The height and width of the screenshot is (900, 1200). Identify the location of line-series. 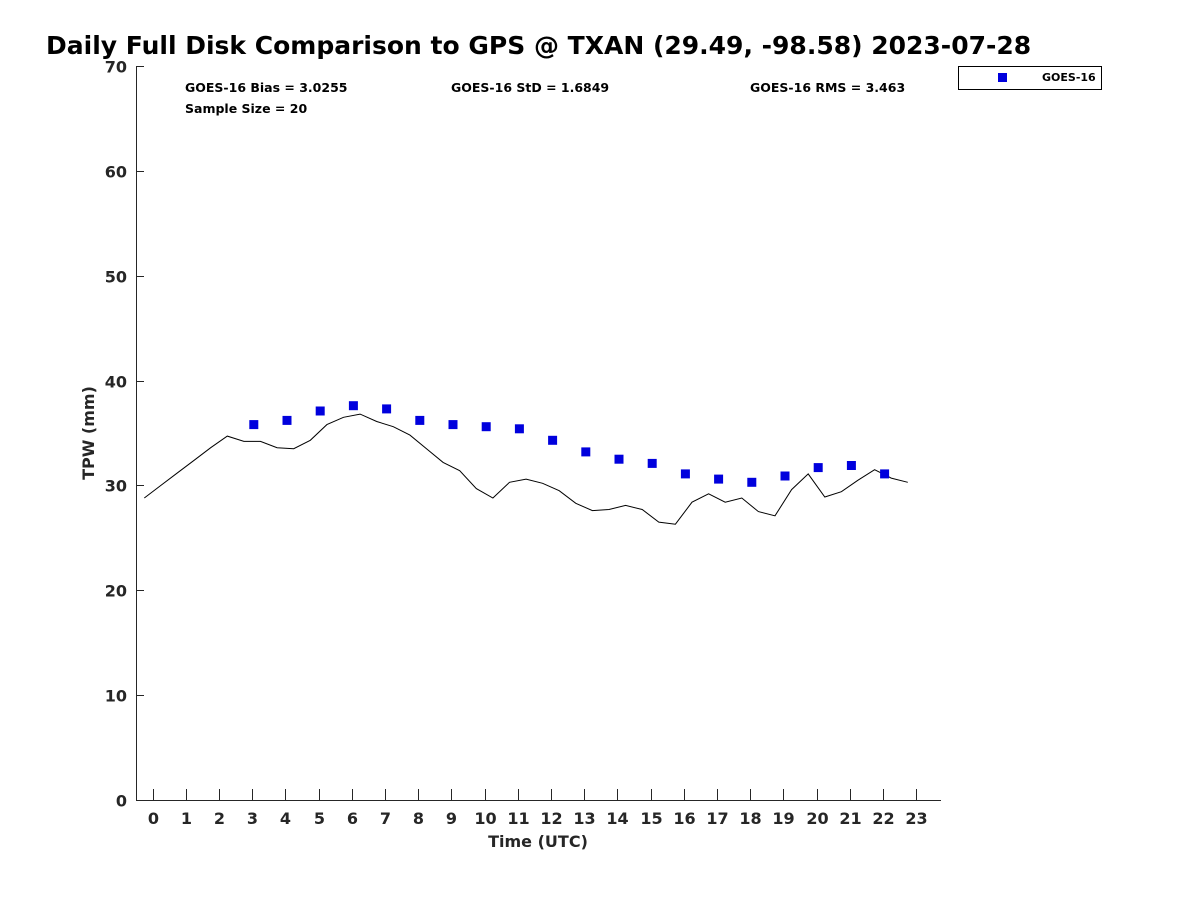
(525, 469).